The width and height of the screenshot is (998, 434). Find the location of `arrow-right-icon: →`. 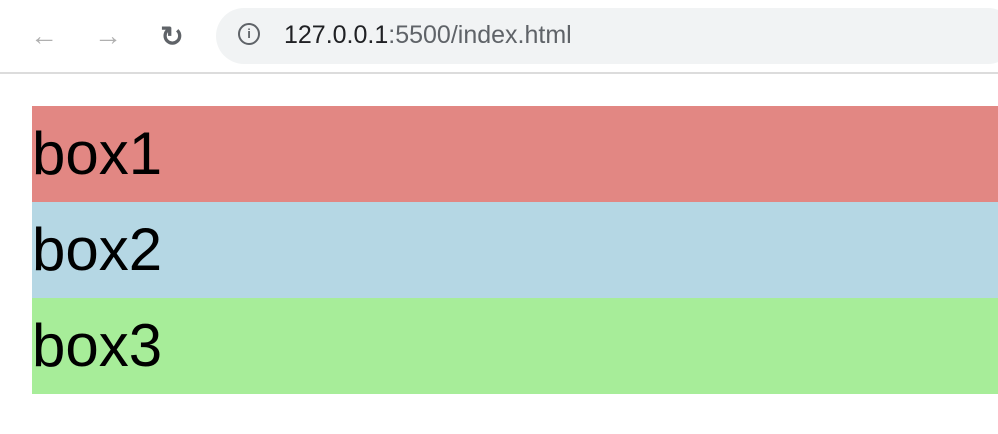

arrow-right-icon: → is located at coordinates (108, 35).